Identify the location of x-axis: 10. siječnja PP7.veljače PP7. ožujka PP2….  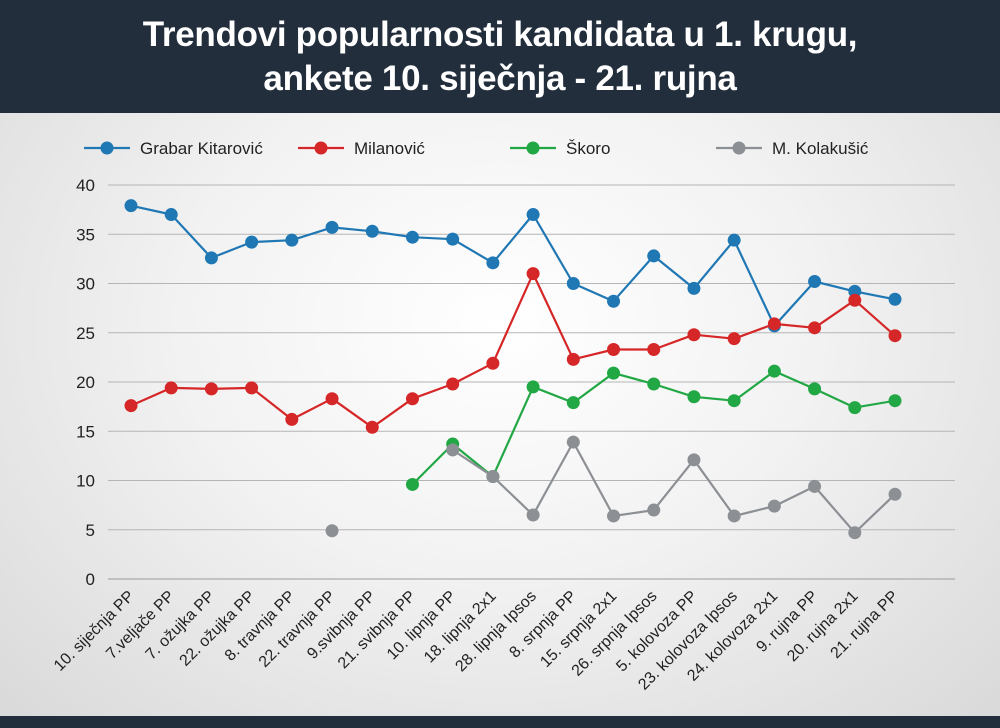
(476, 641).